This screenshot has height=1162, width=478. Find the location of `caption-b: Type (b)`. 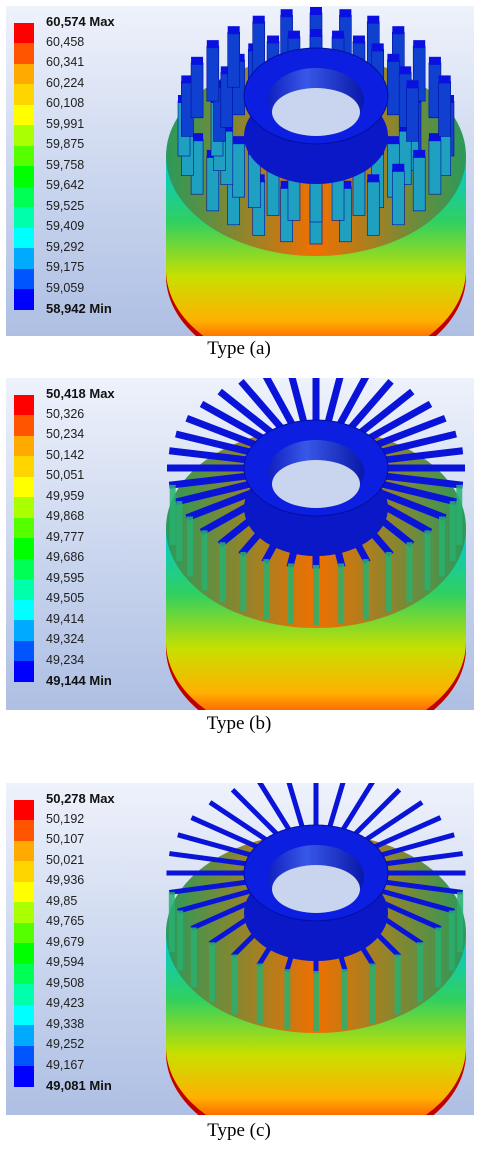

caption-b: Type (b) is located at coordinates (239, 723).